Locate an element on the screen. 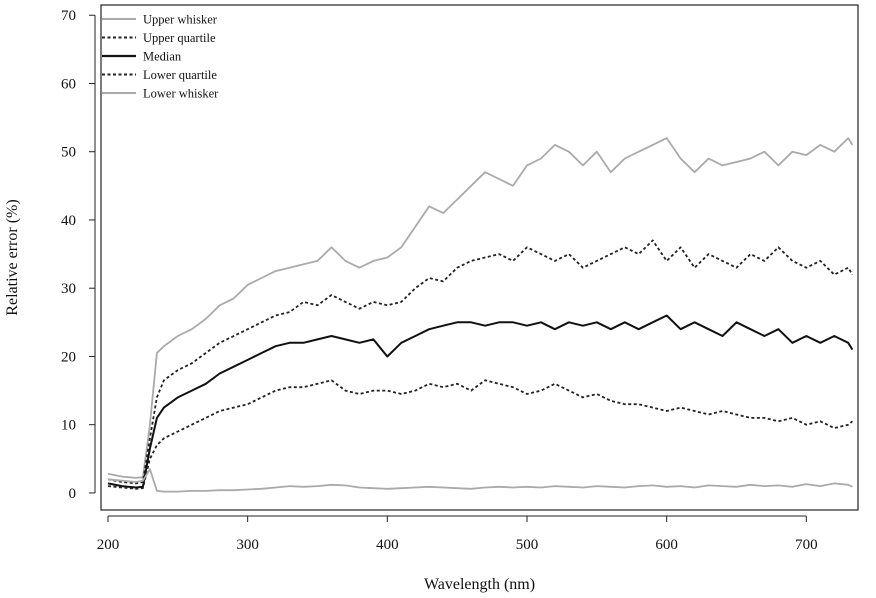  legend-label: Lower whisker is located at coordinates (181, 94).